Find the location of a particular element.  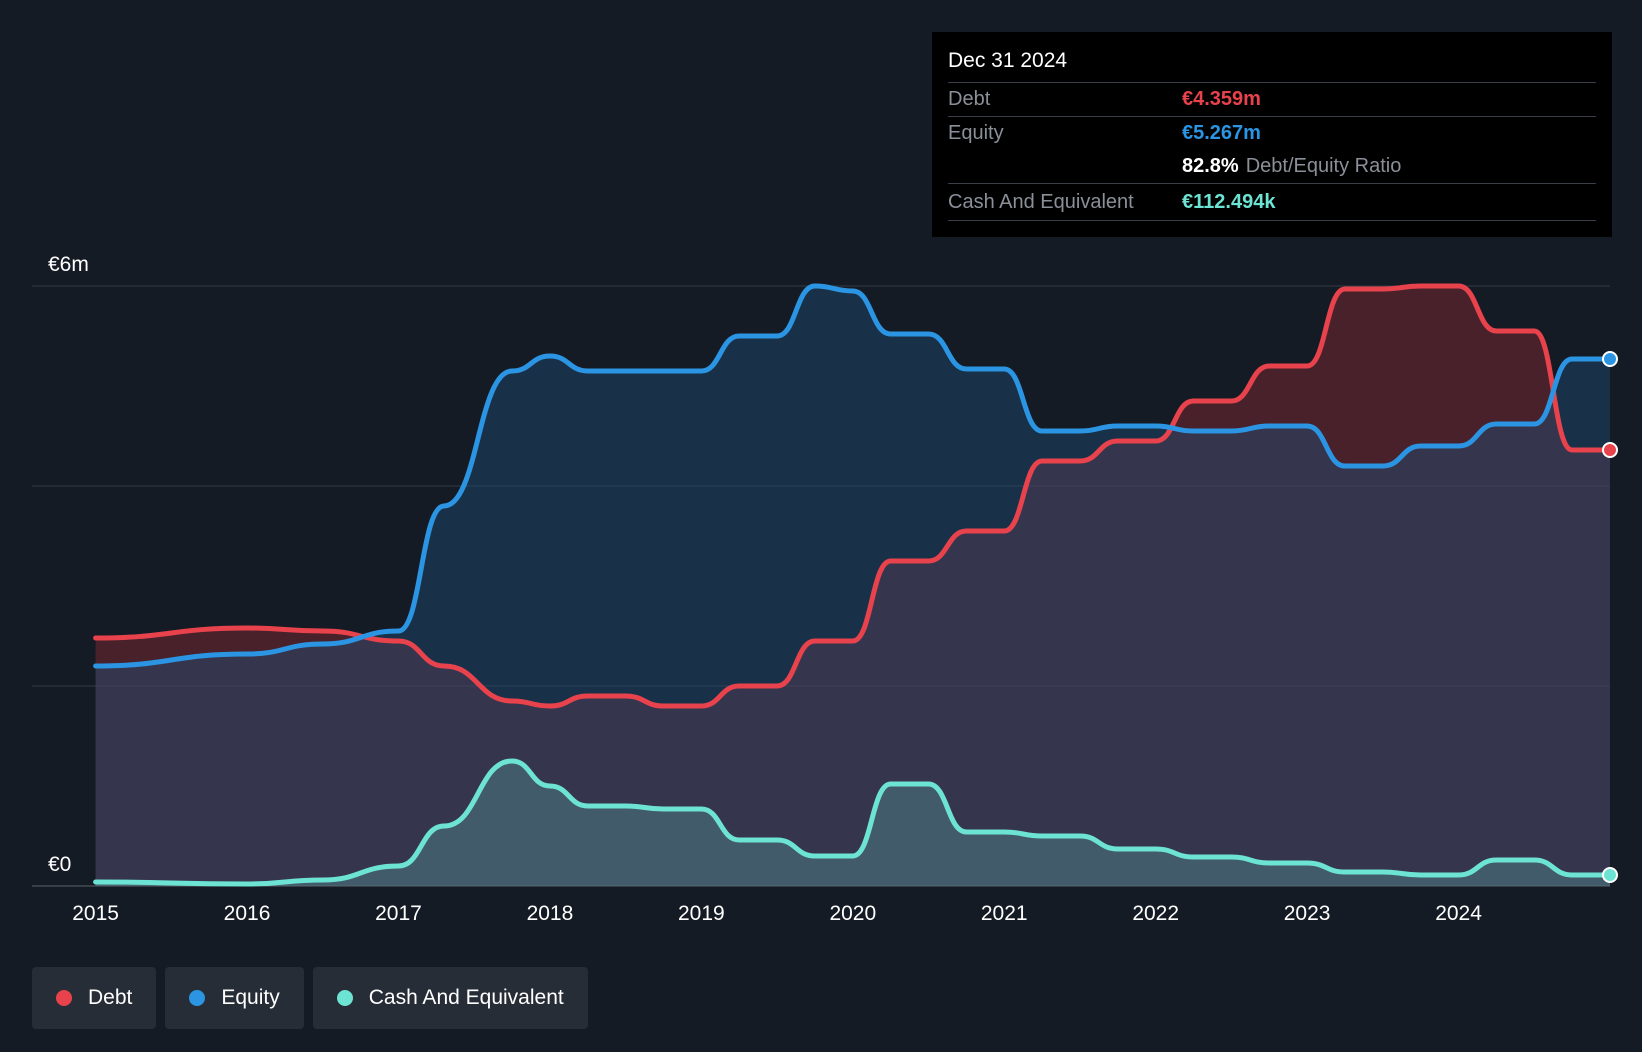

cash-dot-icon is located at coordinates (344, 998).